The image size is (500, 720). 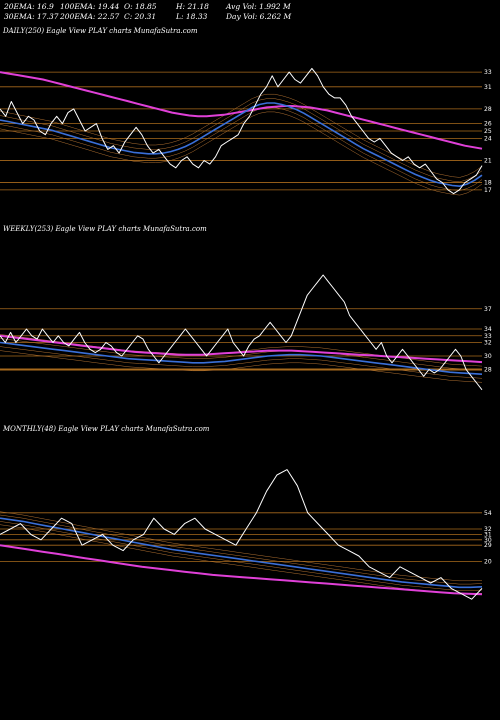 What do you see at coordinates (488, 545) in the screenshot?
I see `monthly-level-label: 29` at bounding box center [488, 545].